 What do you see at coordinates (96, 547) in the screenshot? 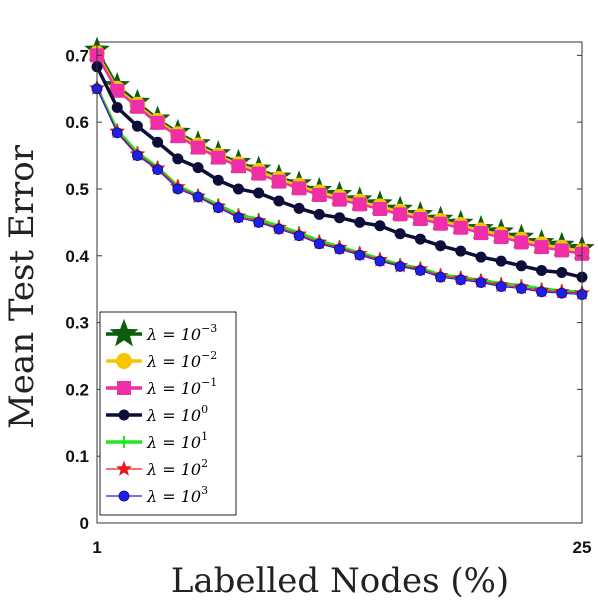
I see `x-tick-label: 1` at bounding box center [96, 547].